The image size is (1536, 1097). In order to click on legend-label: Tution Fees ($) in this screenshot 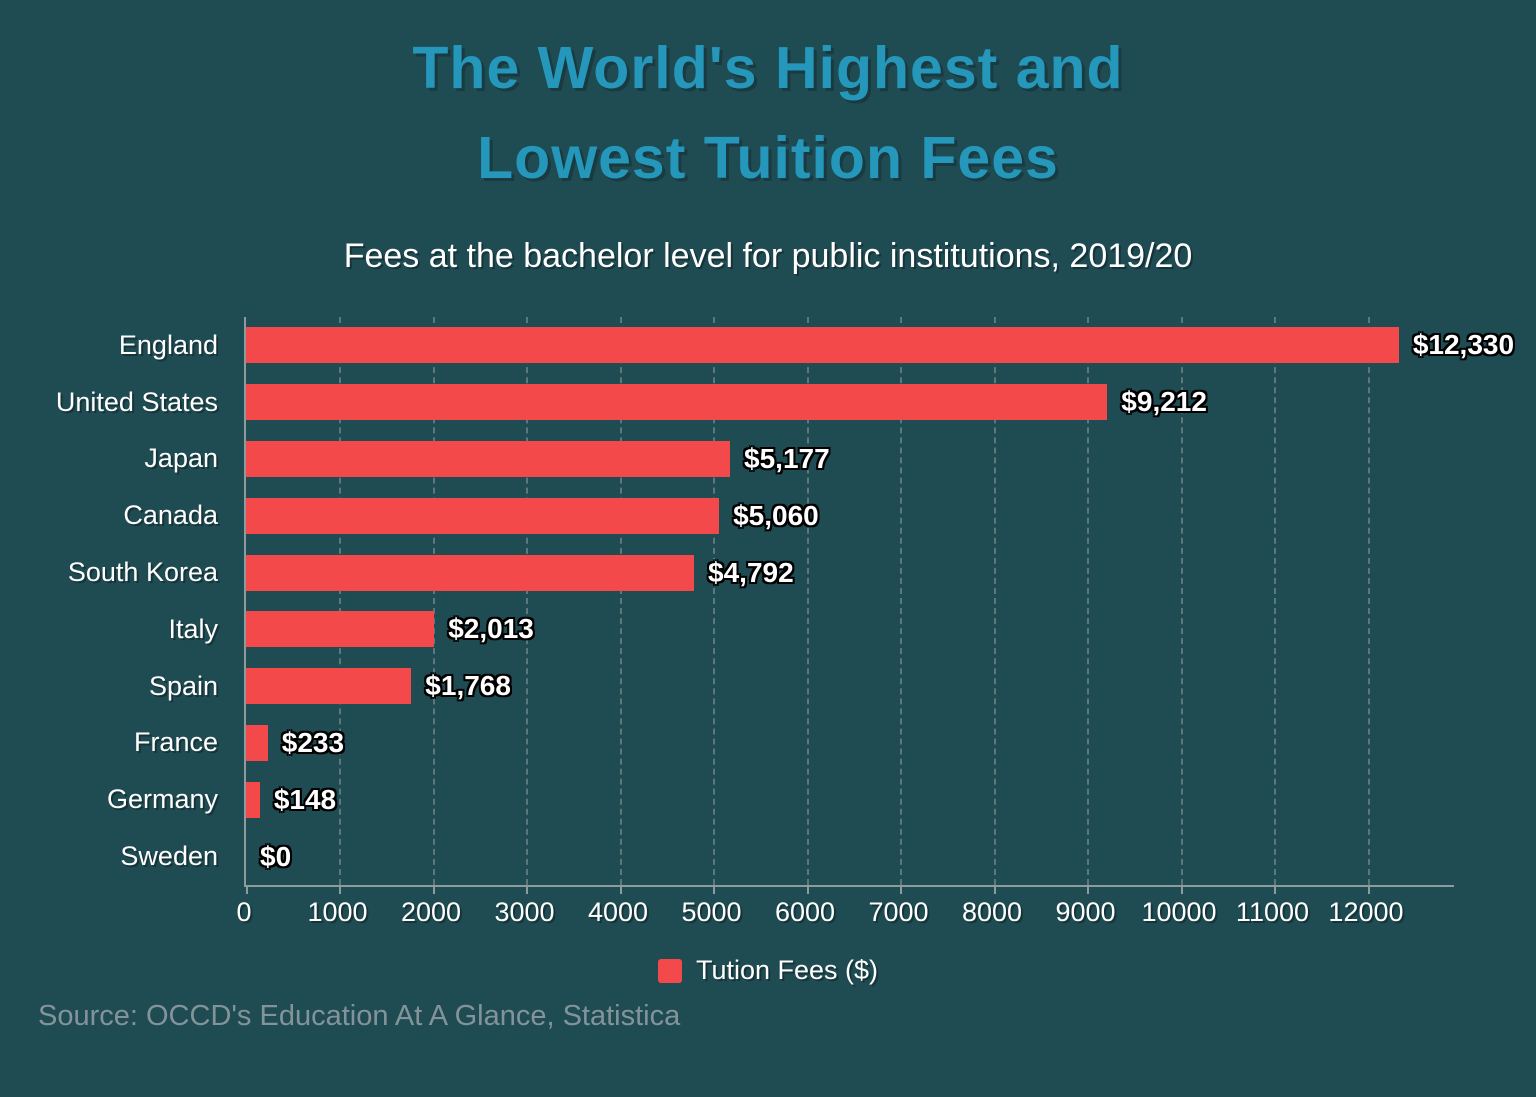, I will do `click(787, 970)`.